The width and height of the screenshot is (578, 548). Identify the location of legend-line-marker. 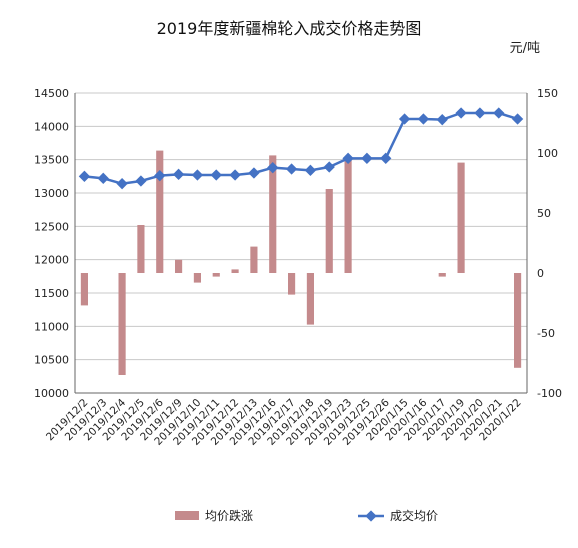
(371, 516).